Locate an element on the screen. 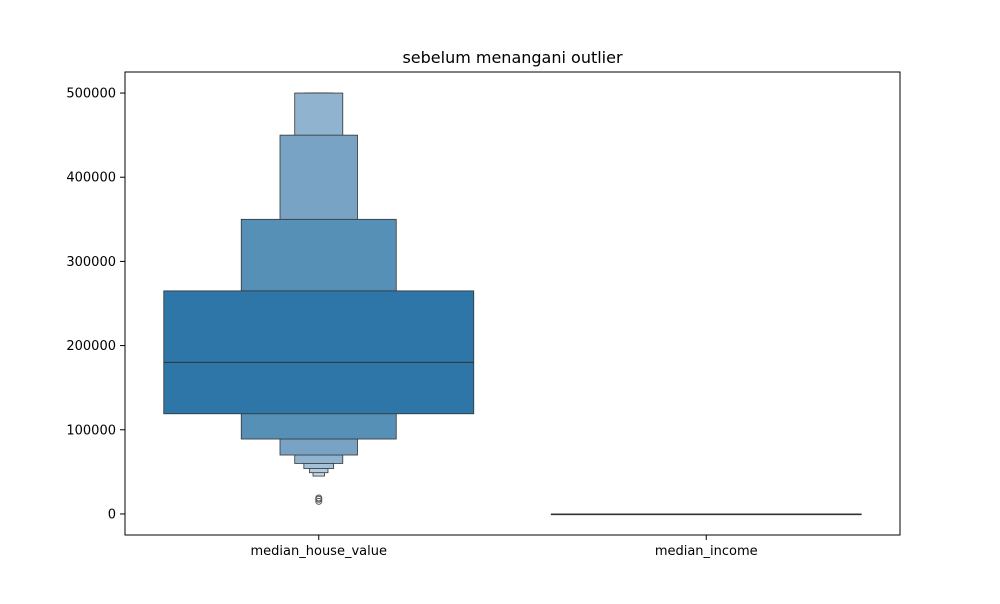 The height and width of the screenshot is (604, 1000). y-tick-label-1: 100000 is located at coordinates (91, 430).